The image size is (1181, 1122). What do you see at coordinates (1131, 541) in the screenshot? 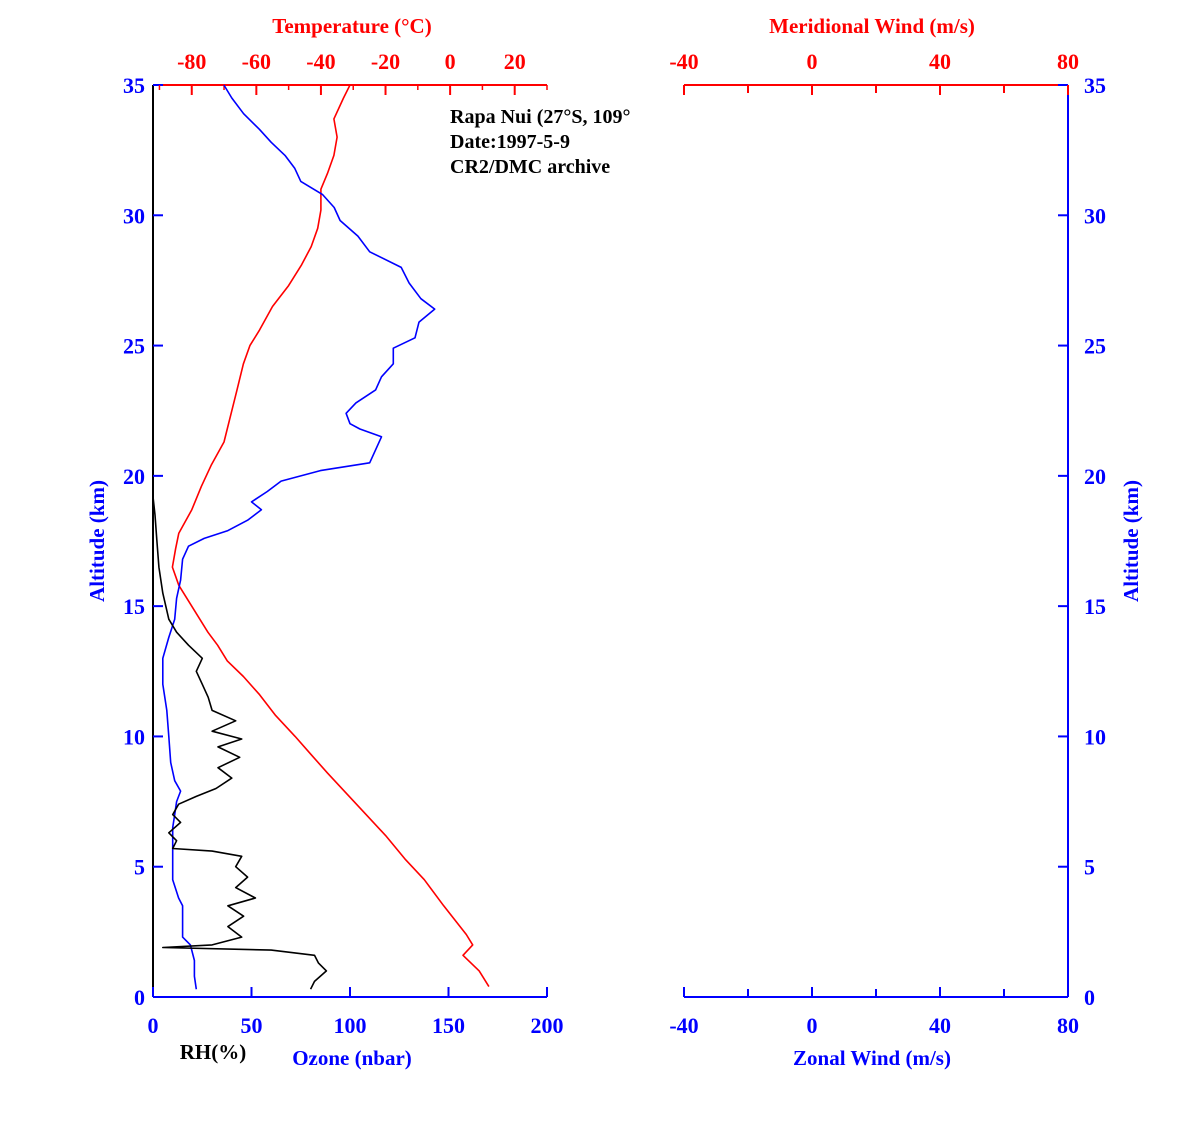
I see `right-altitude-axis-title: Altitude (km)` at bounding box center [1131, 541].